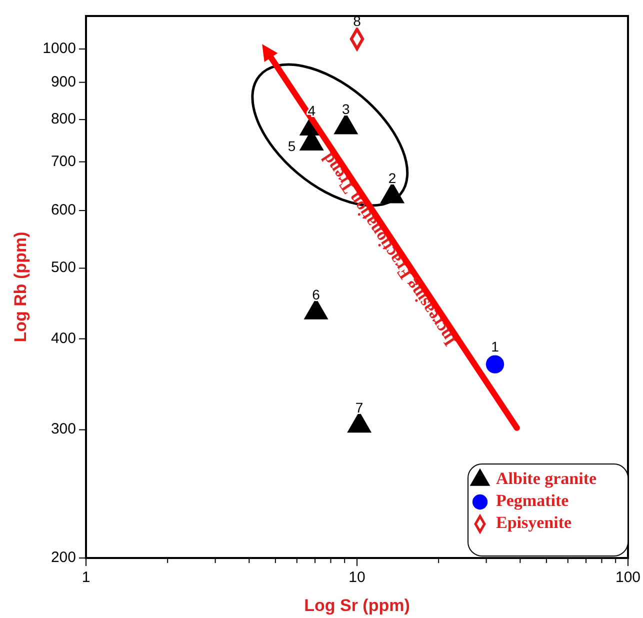 The image size is (643, 618). What do you see at coordinates (63, 161) in the screenshot?
I see `y-tick-label: 700` at bounding box center [63, 161].